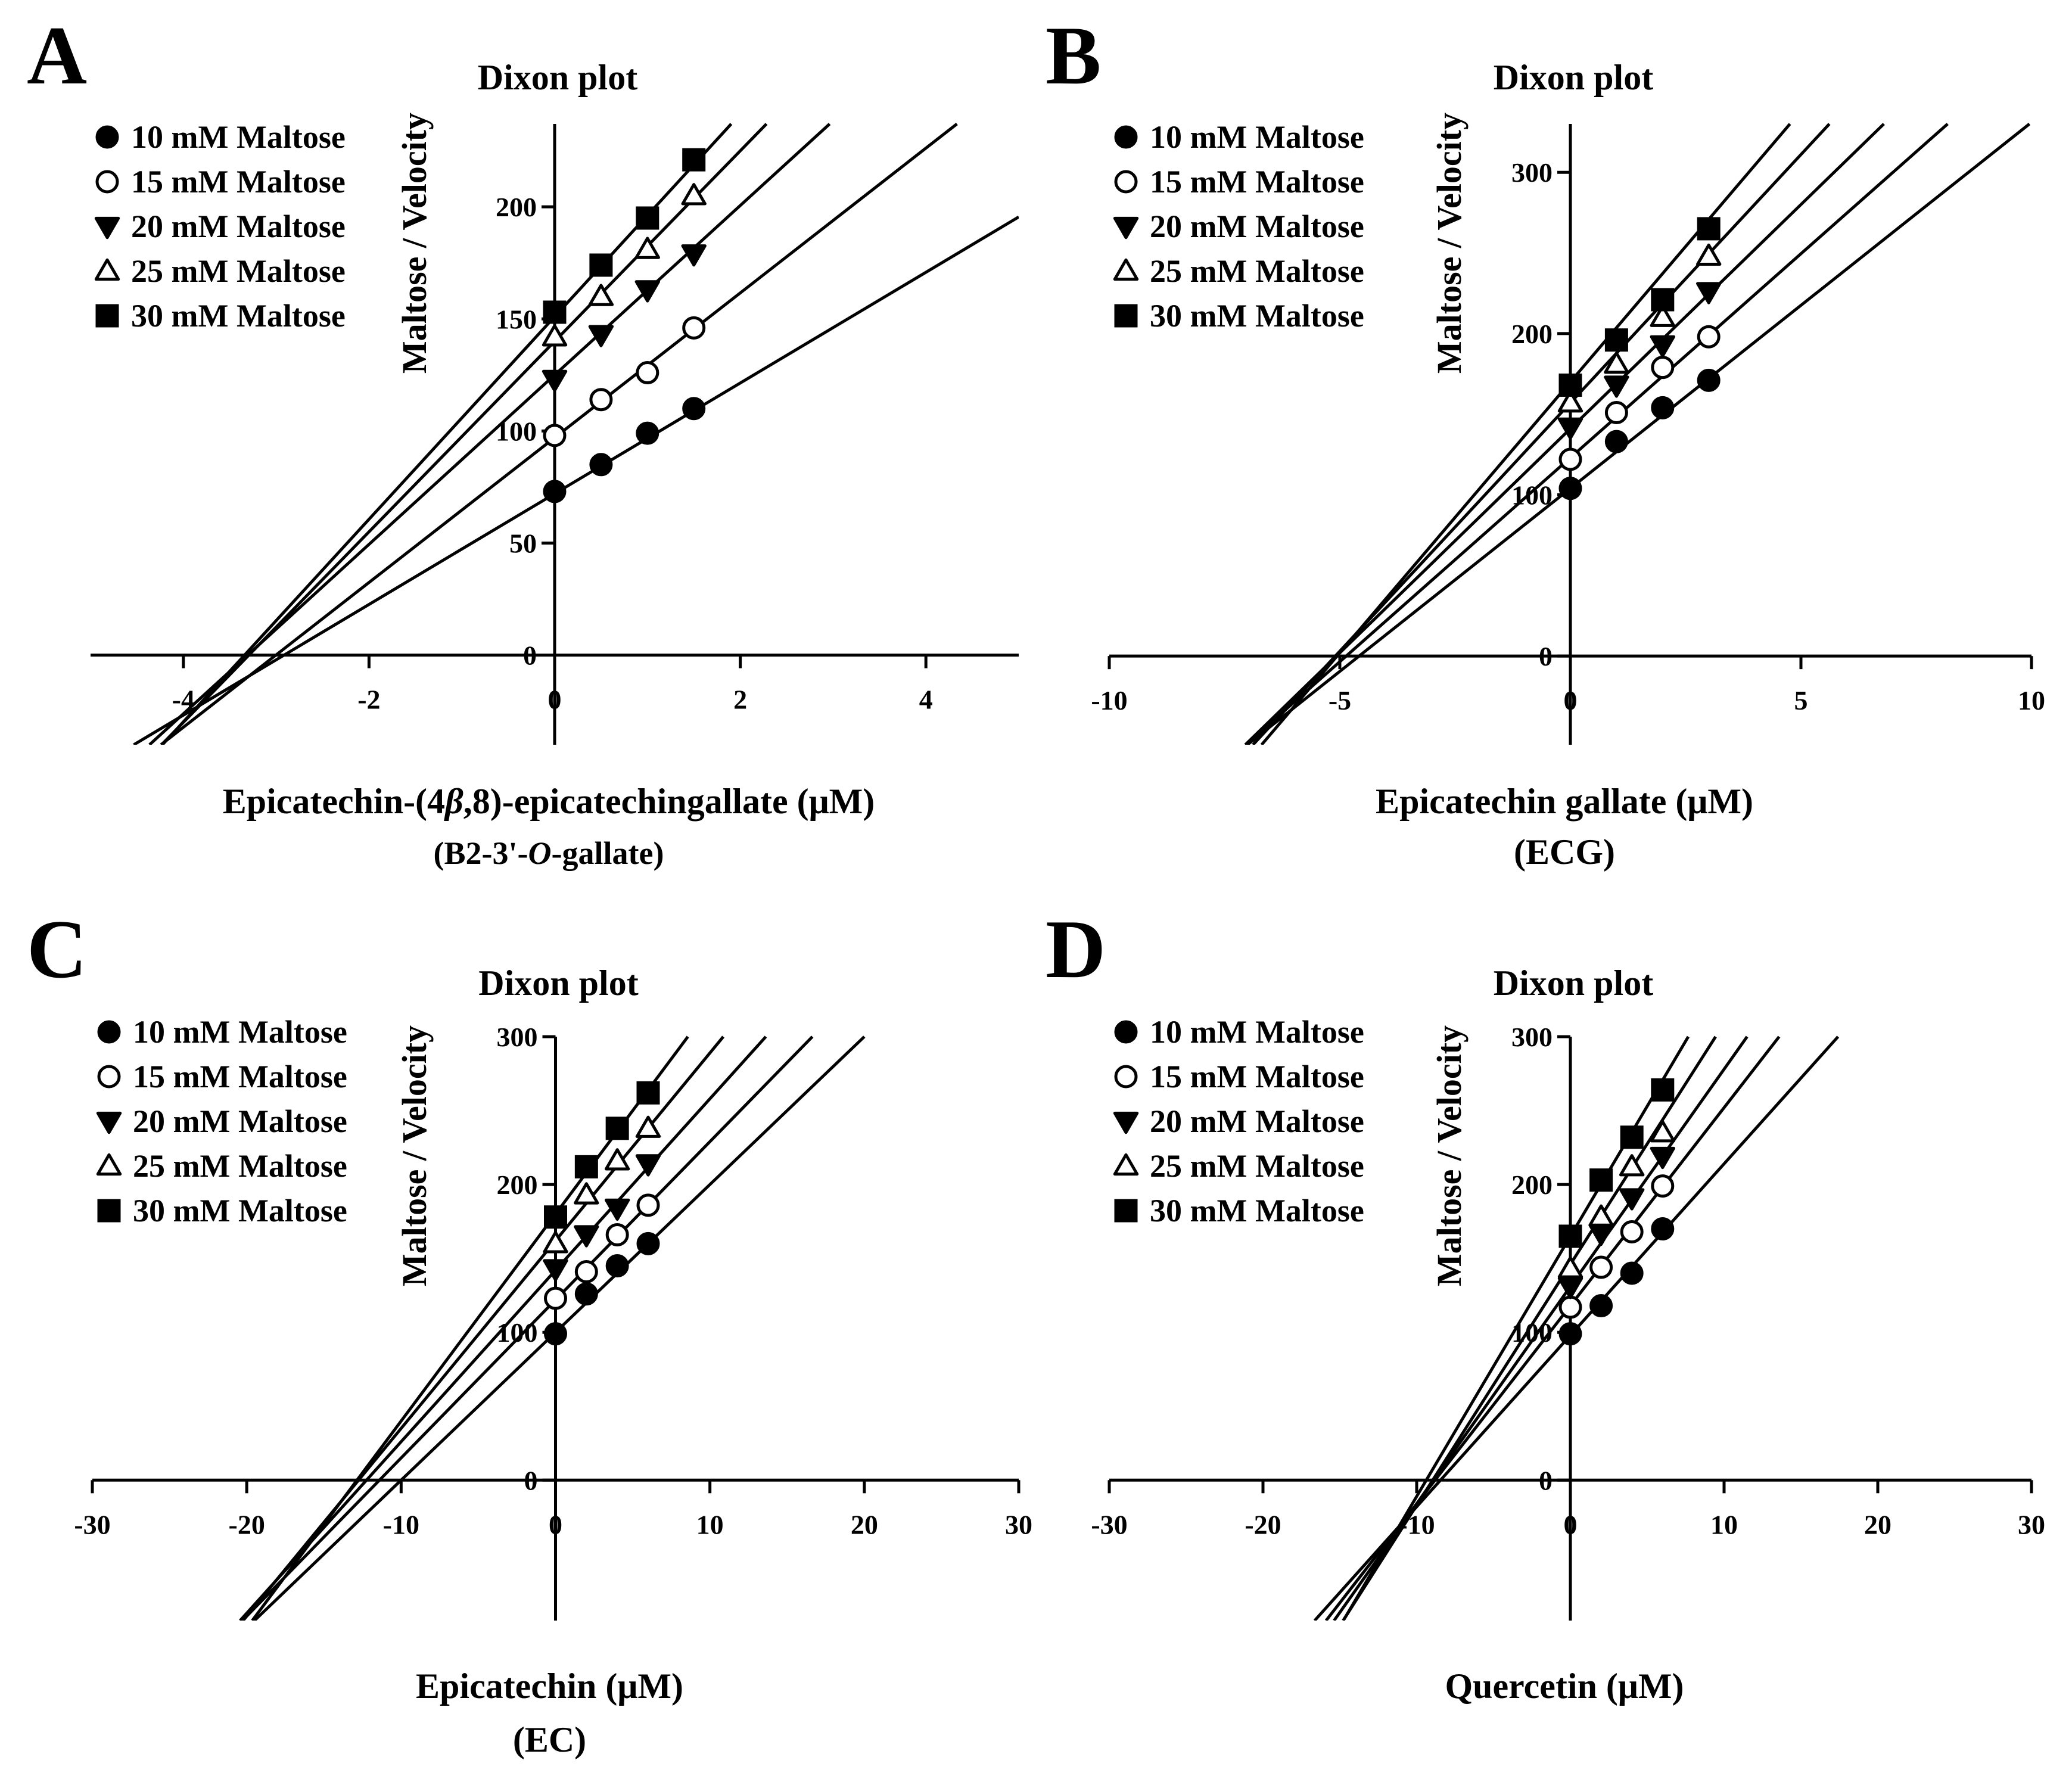 The image size is (2072, 1785). Describe the element at coordinates (516, 431) in the screenshot. I see `y-tick-label: 100` at that location.